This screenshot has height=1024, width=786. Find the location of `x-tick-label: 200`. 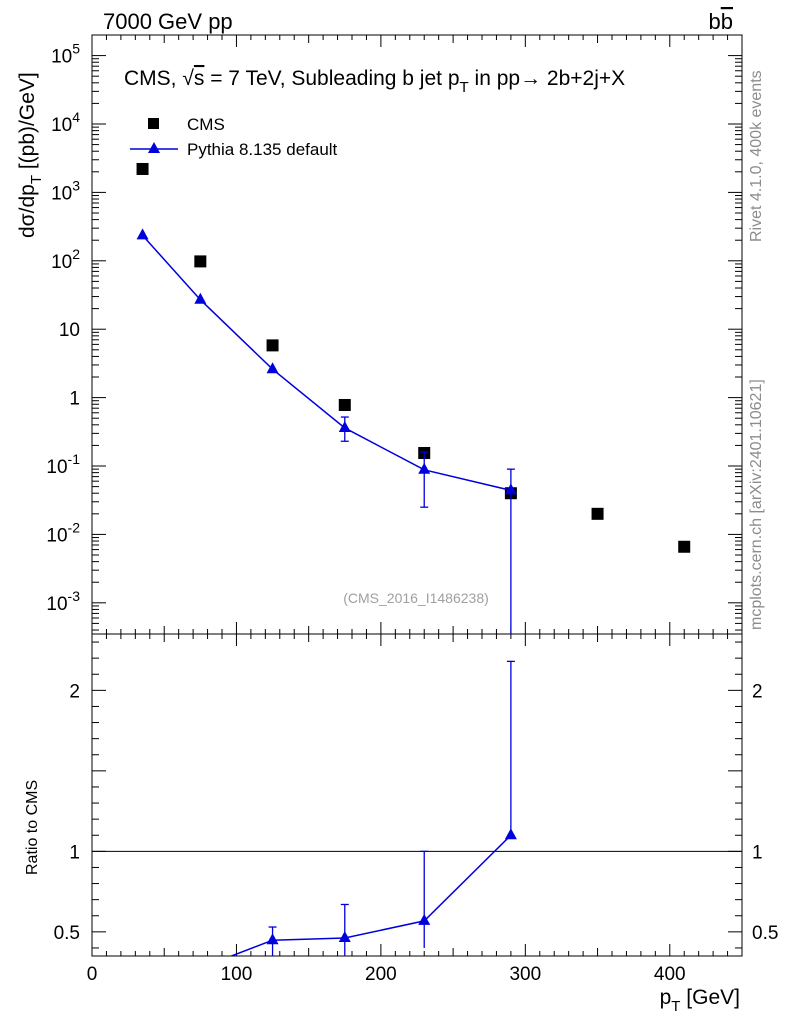

x-tick-label: 200 is located at coordinates (381, 974).